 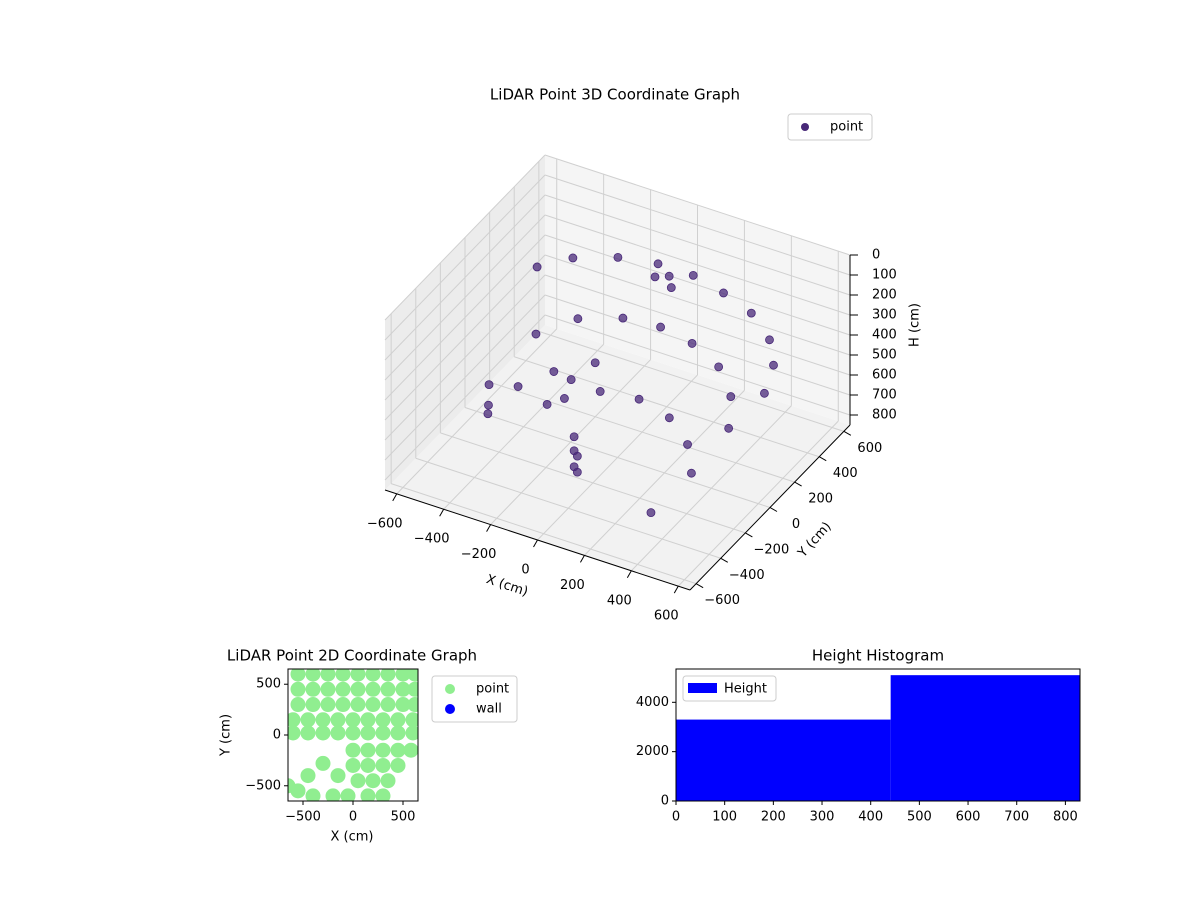 What do you see at coordinates (915, 325) in the screenshot?
I see `z-axis-label: H (cm)` at bounding box center [915, 325].